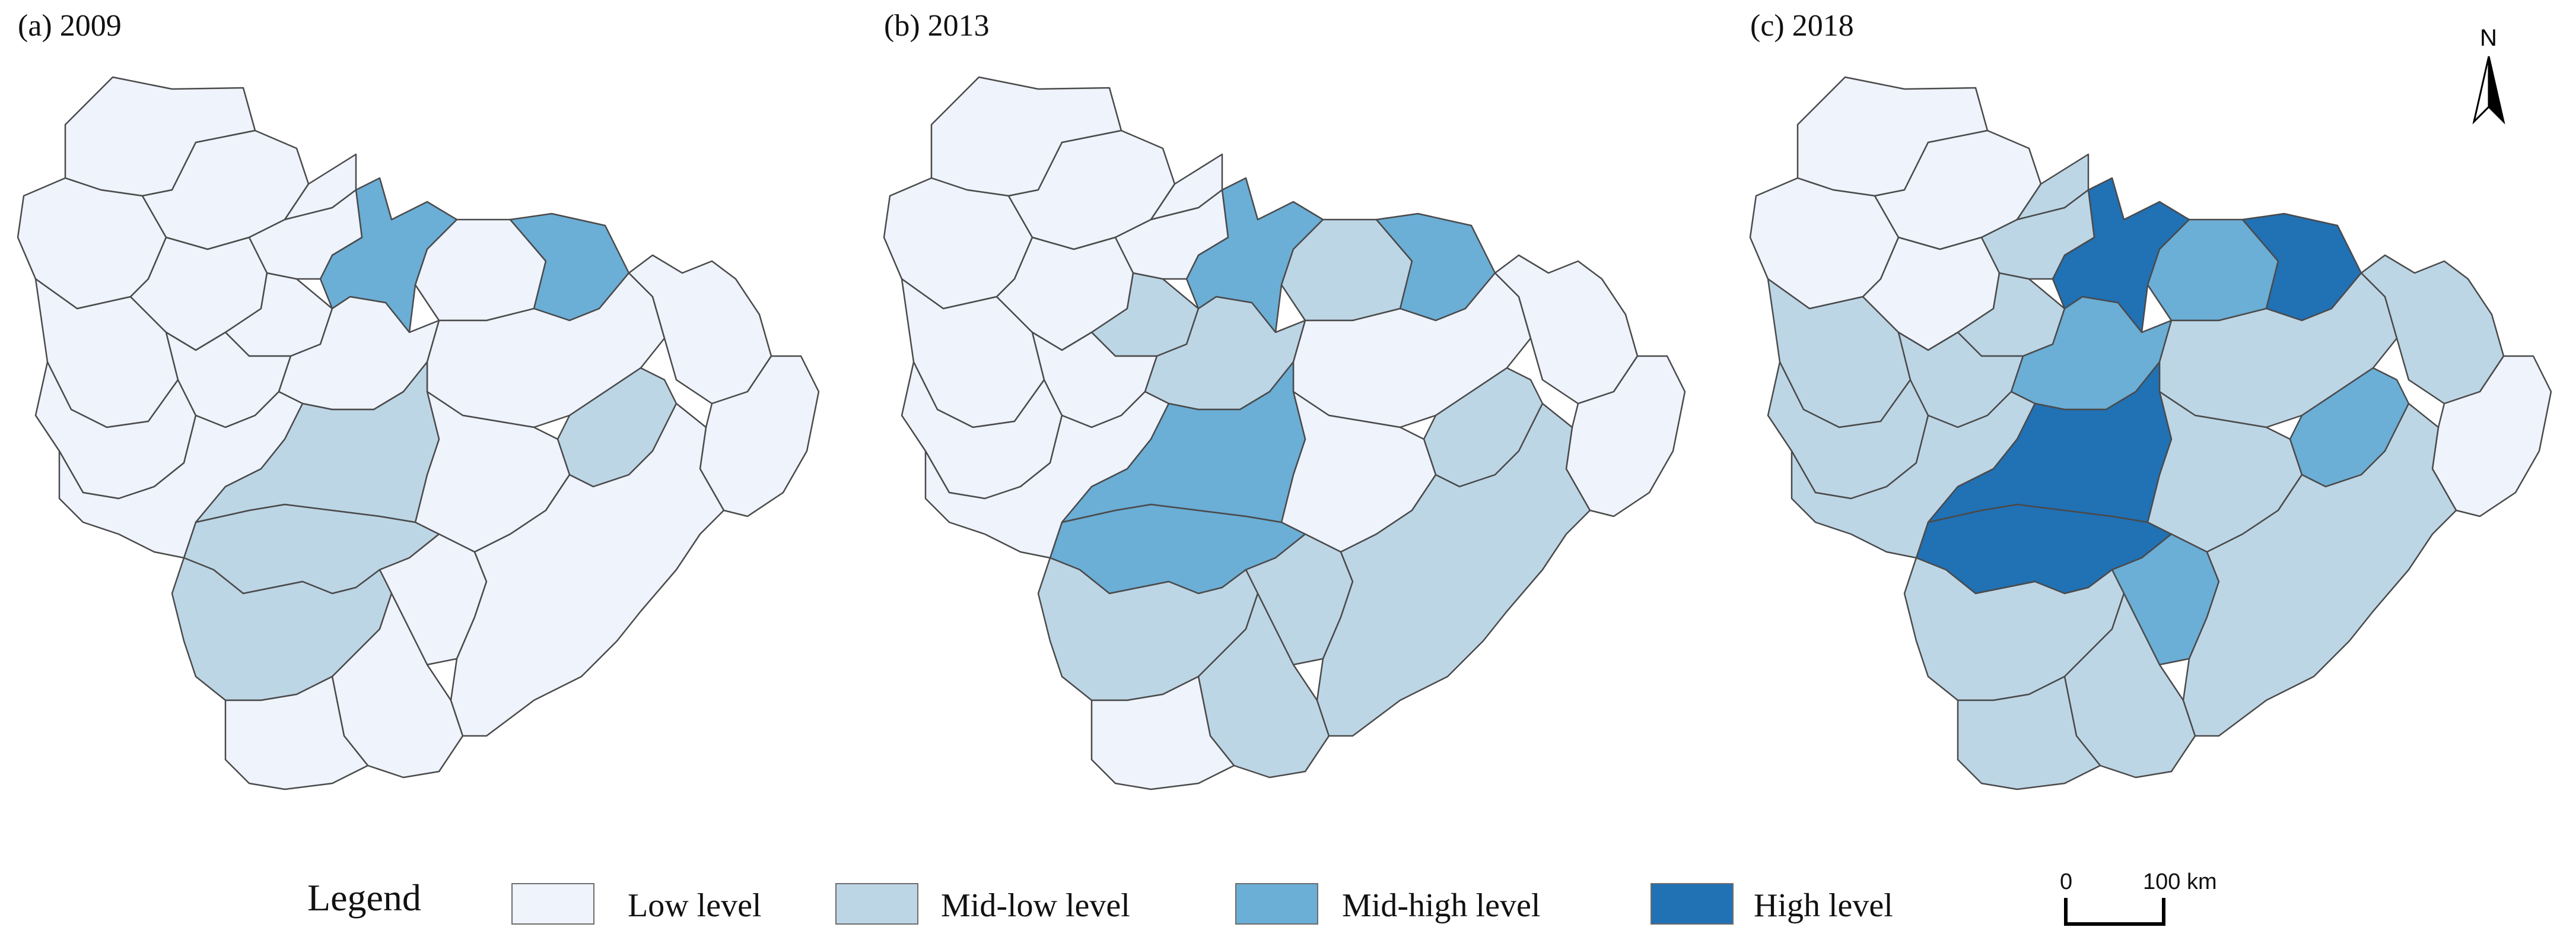  I want to click on panel-title-2009: (a) 2009, so click(70, 26).